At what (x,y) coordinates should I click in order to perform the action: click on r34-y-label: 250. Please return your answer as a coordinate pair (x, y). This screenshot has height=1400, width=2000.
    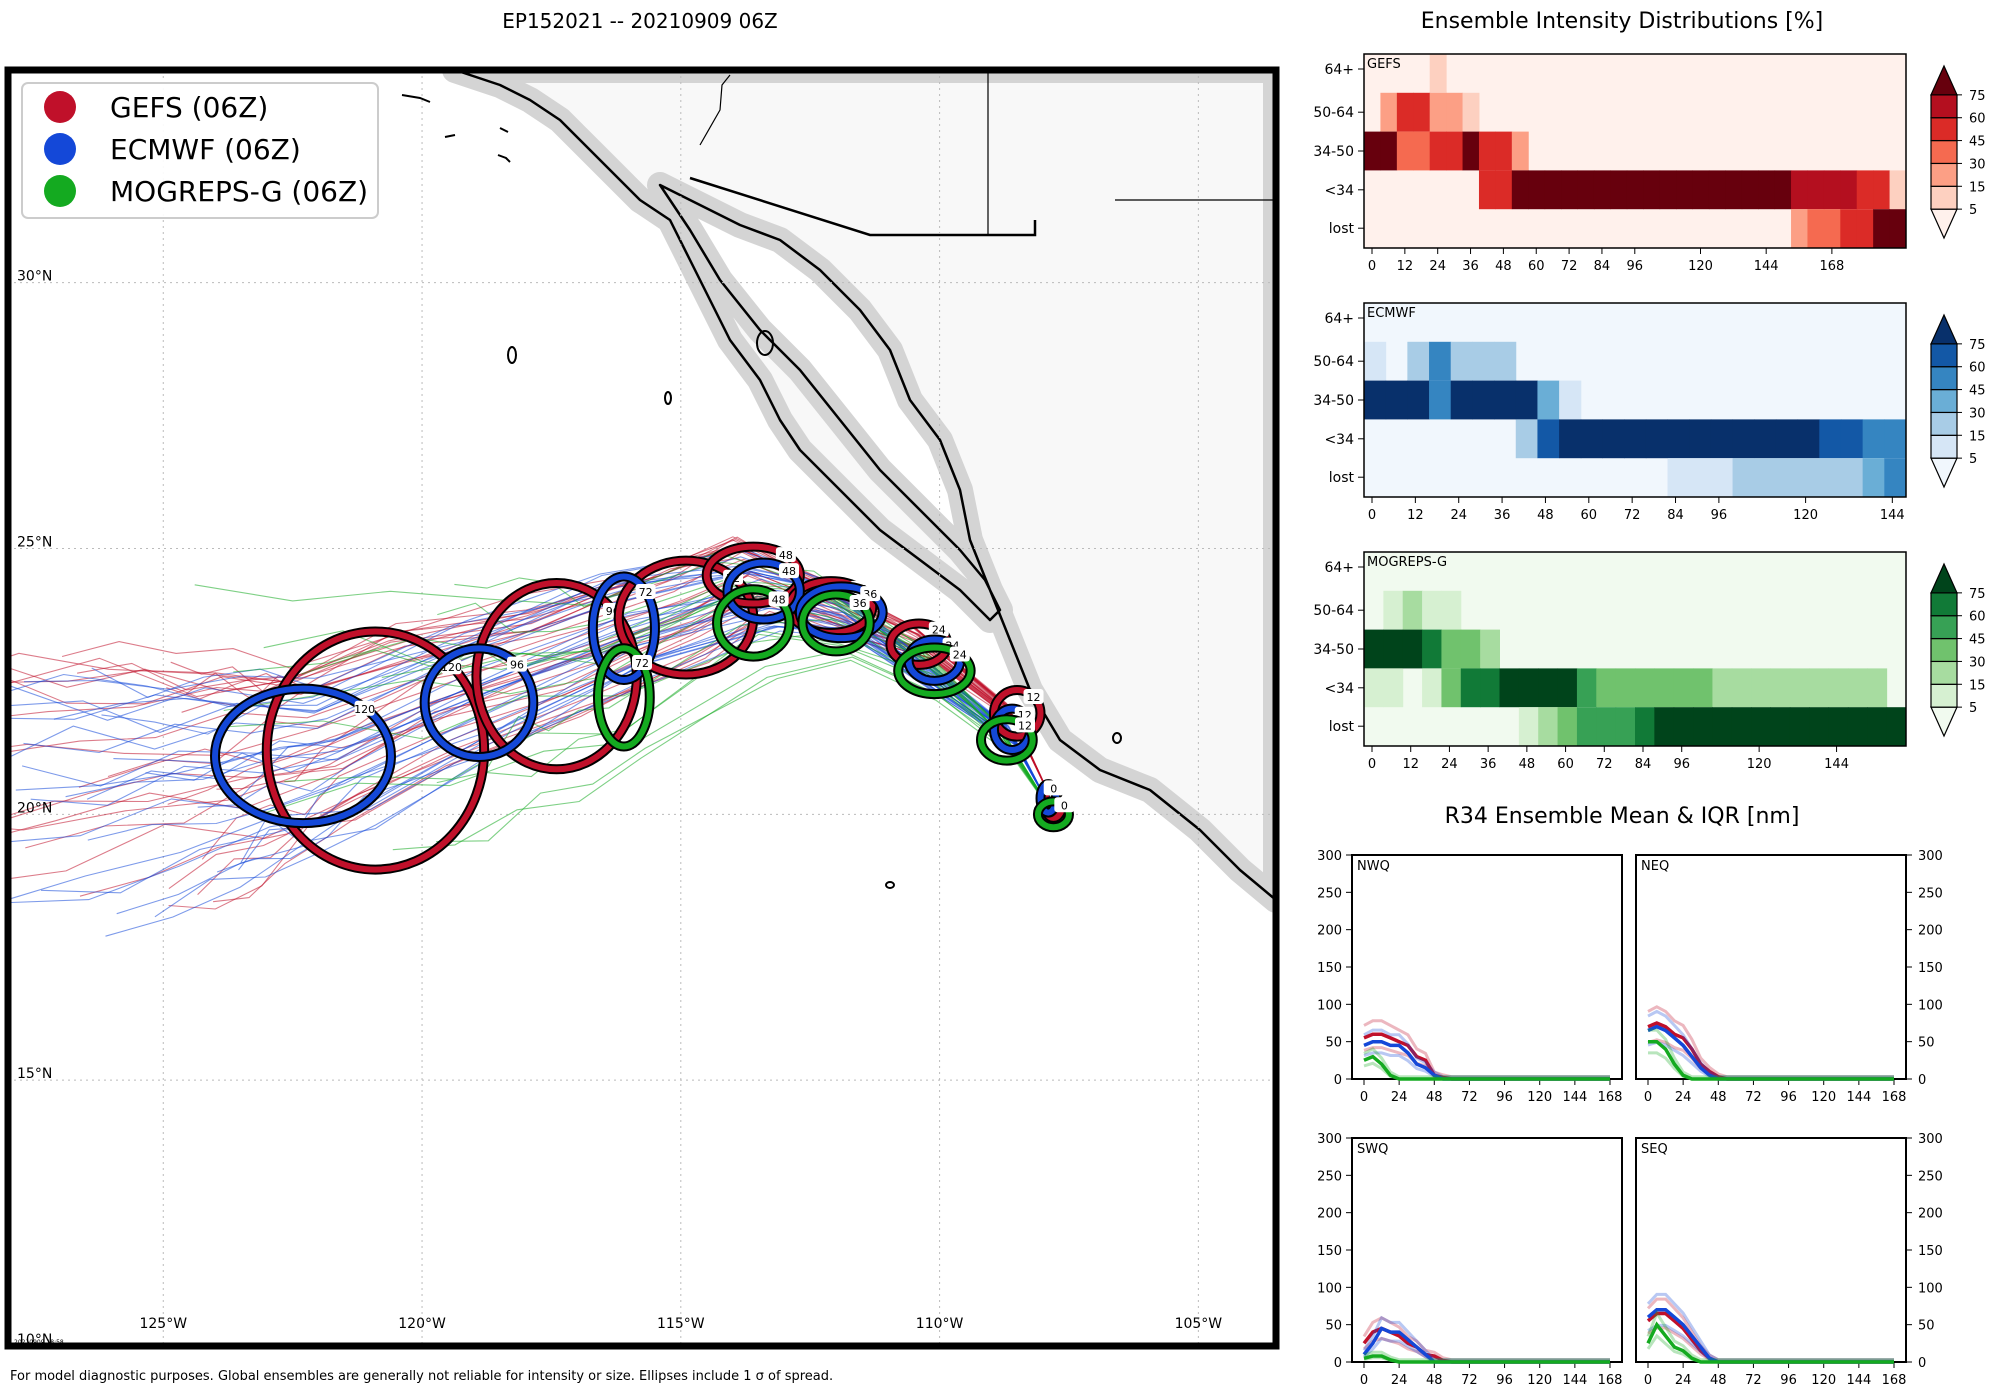
    Looking at the image, I should click on (1930, 893).